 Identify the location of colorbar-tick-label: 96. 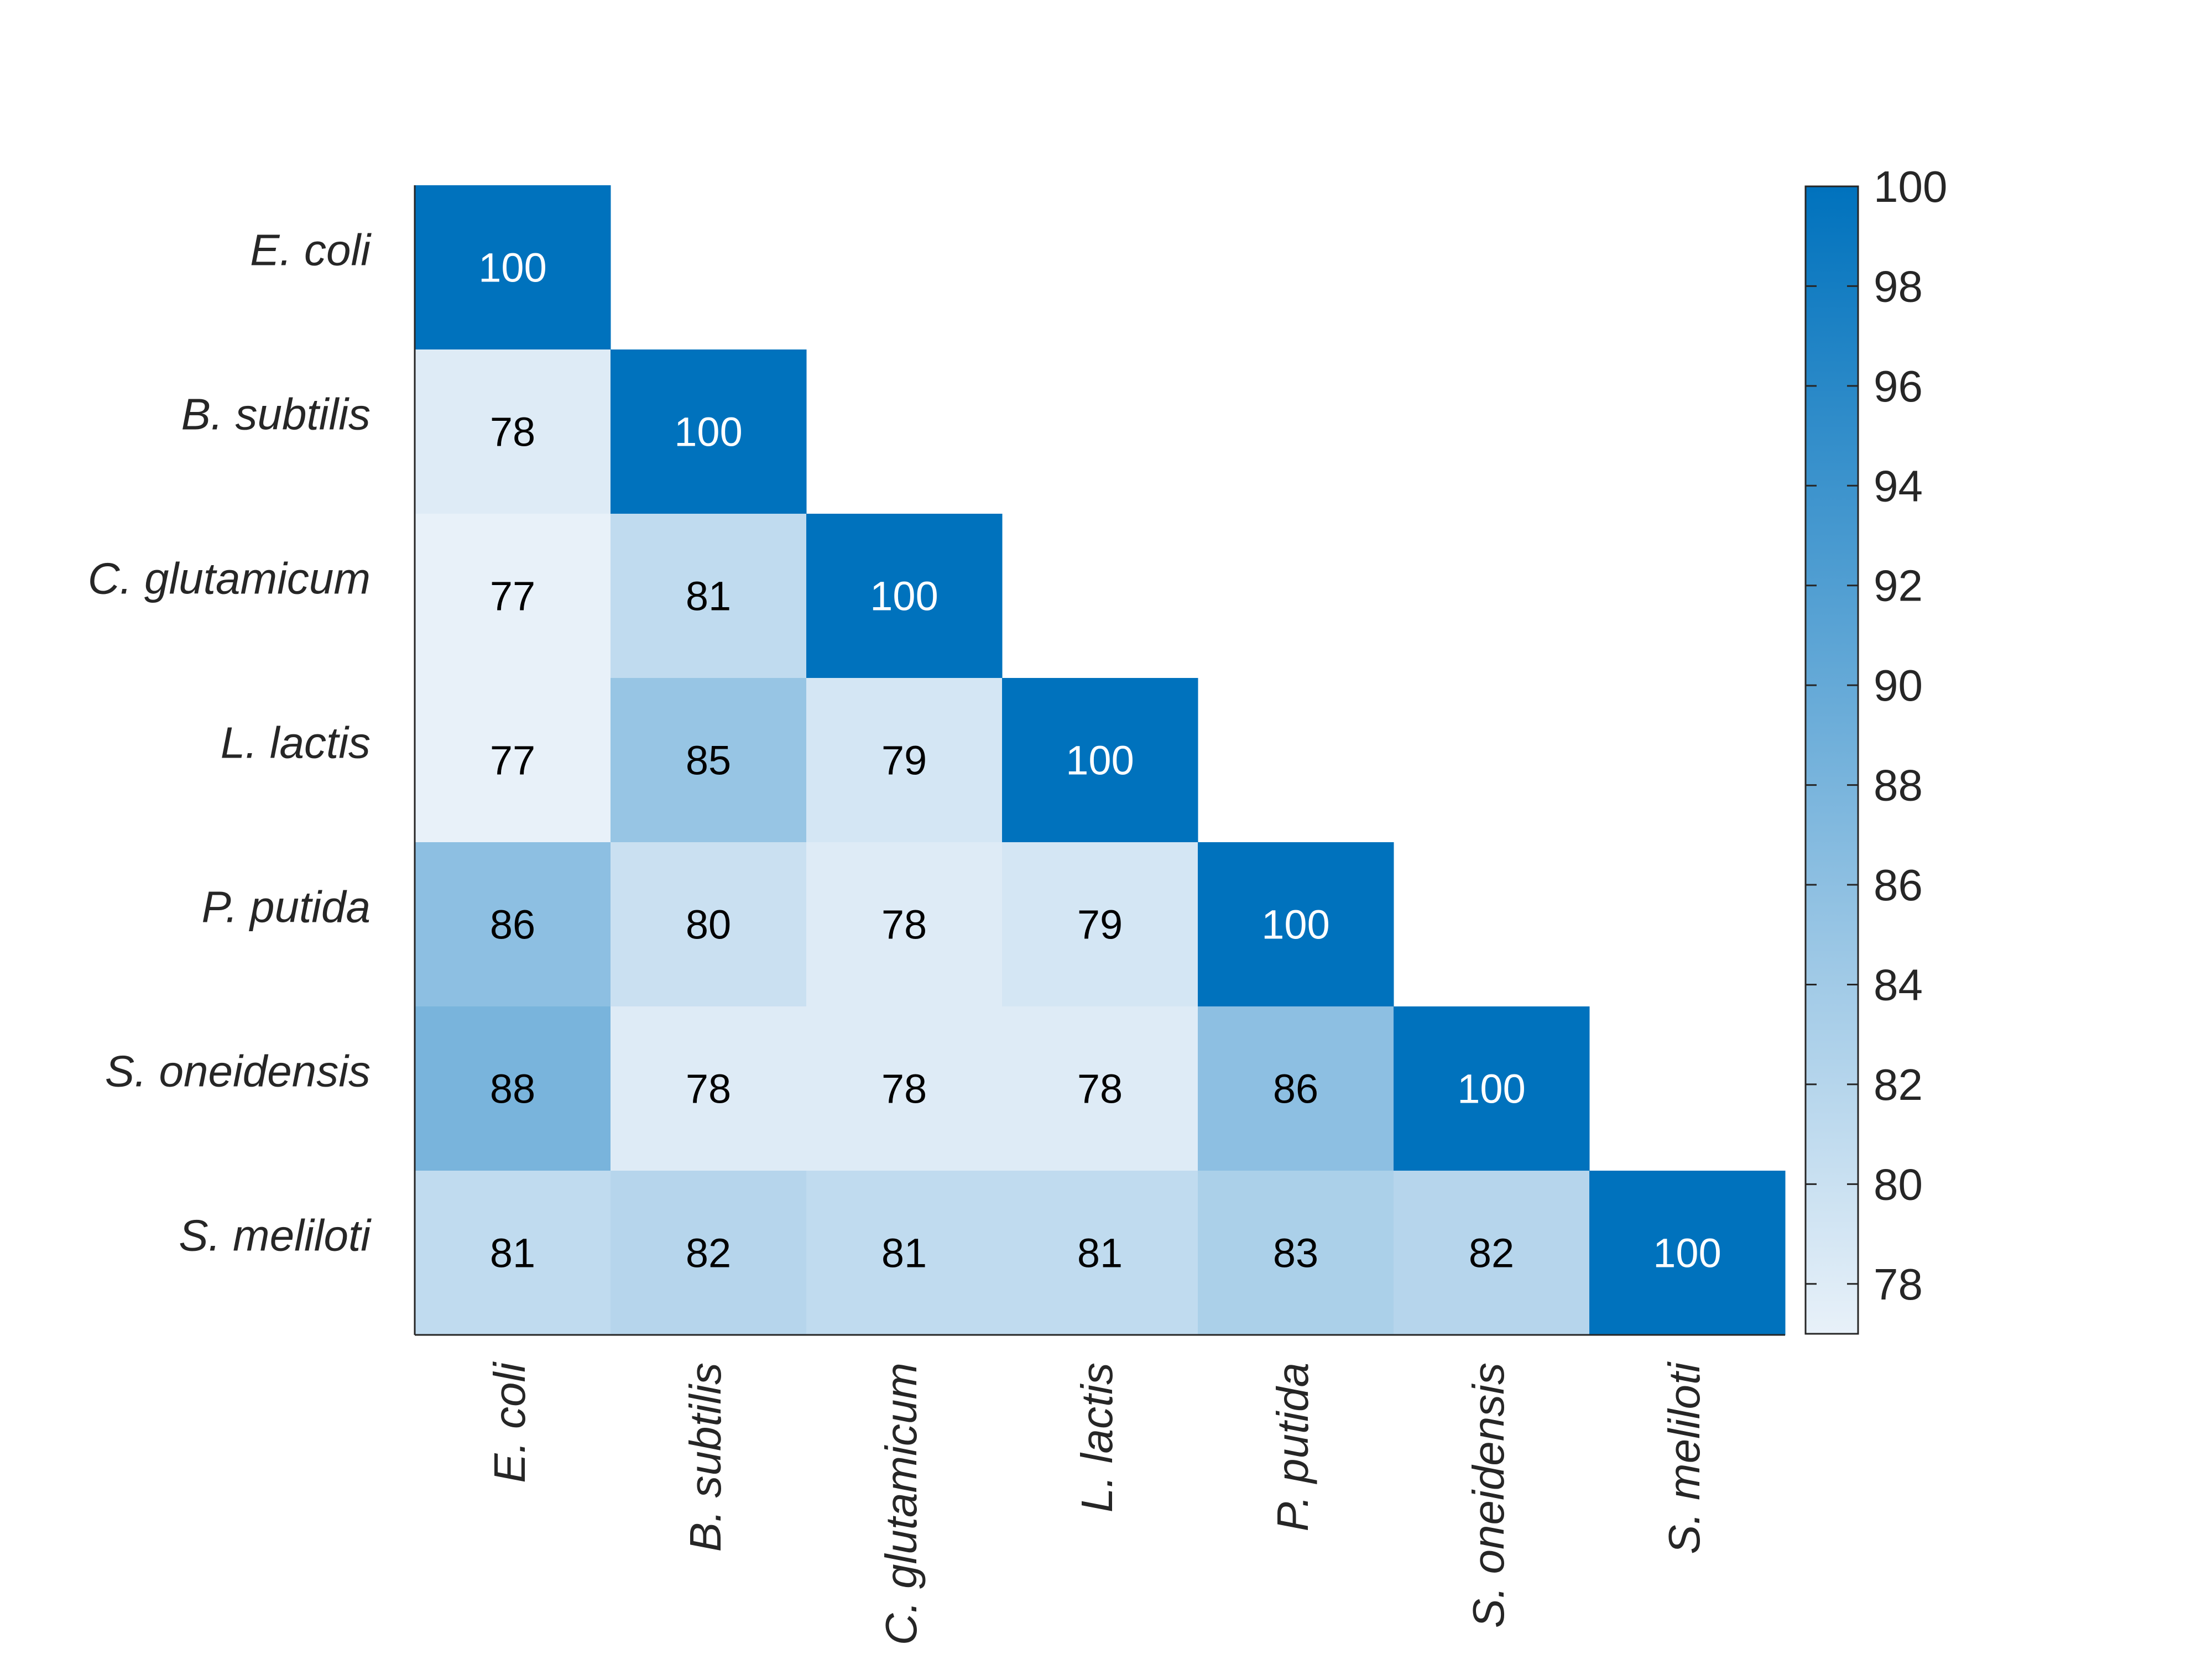
(1899, 387).